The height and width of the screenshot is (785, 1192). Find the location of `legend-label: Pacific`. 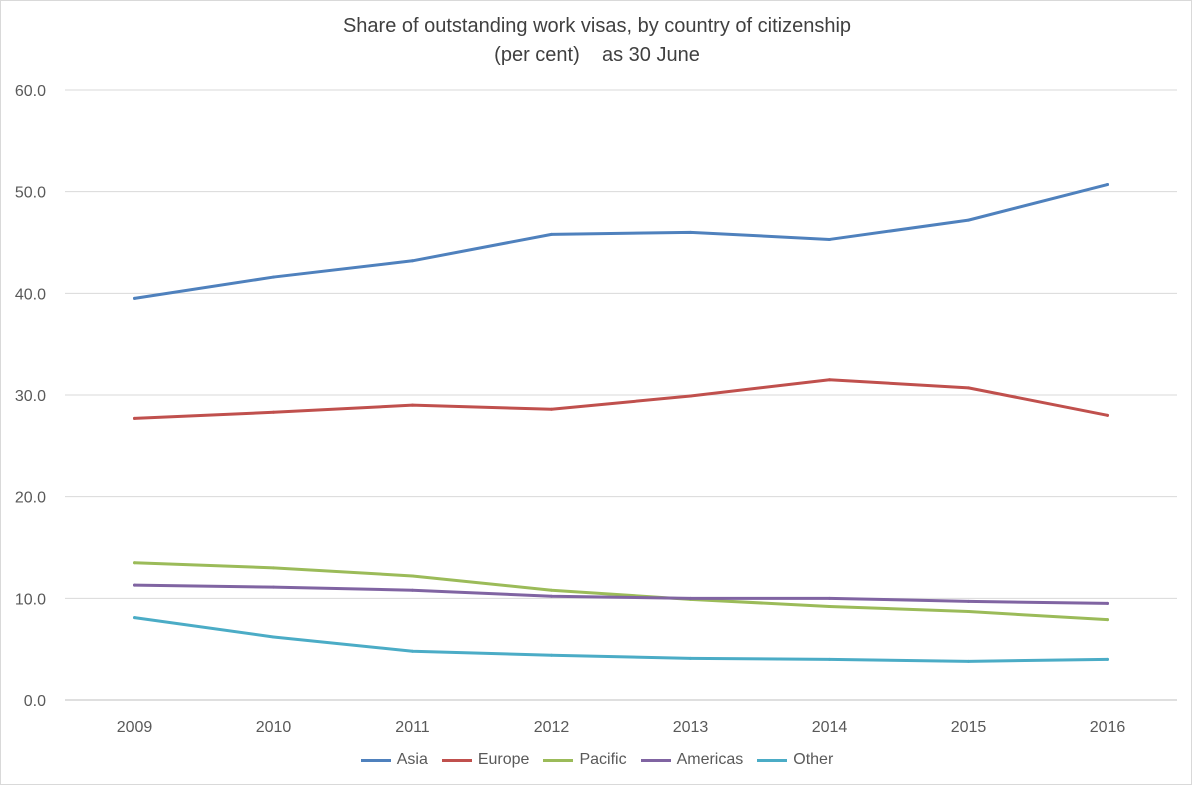

legend-label: Pacific is located at coordinates (603, 759).